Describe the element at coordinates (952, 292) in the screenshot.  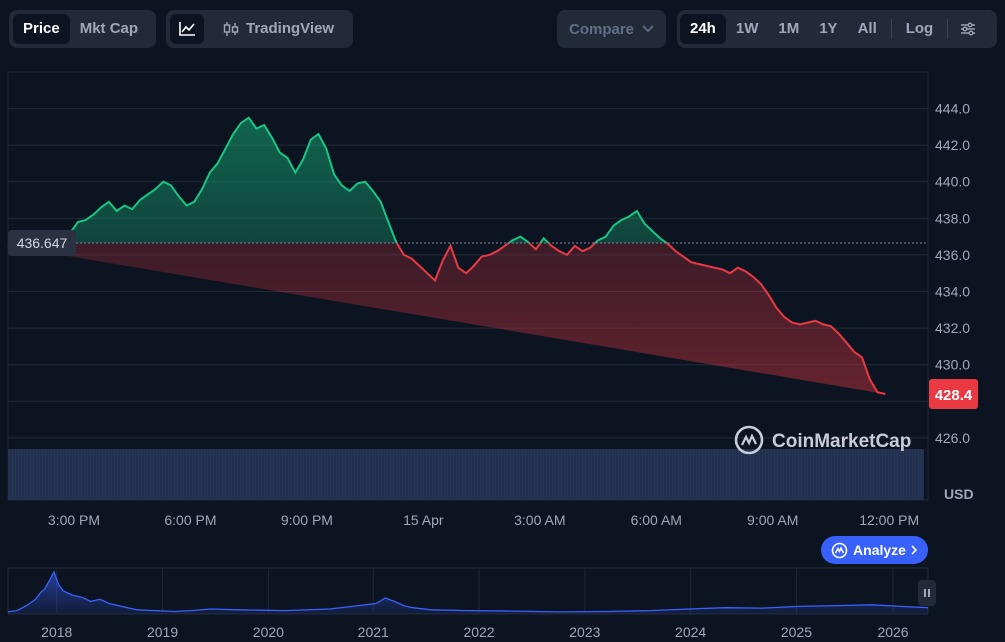
I see `y-tick-label: 434.0` at that location.